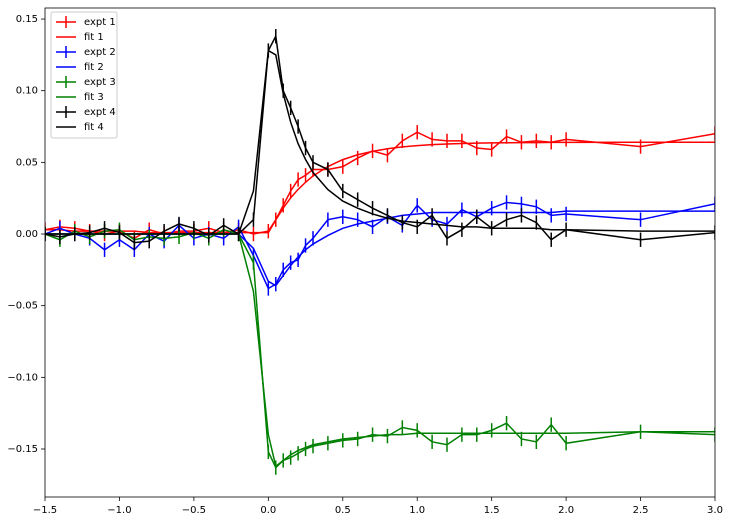 This screenshot has height=520, width=729. I want to click on legend-label: expt 3, so click(100, 82).